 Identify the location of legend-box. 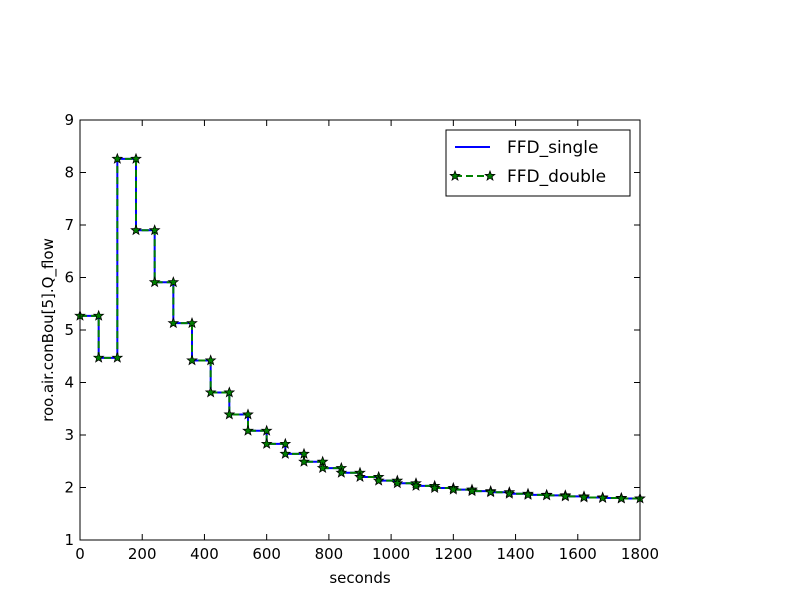
(538, 163).